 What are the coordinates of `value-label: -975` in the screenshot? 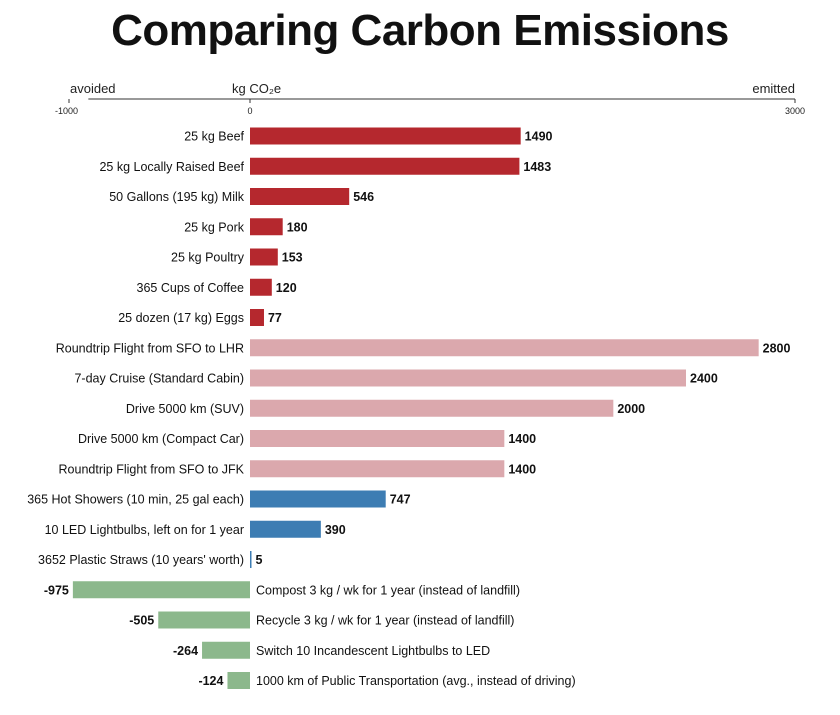 It's located at (56, 590).